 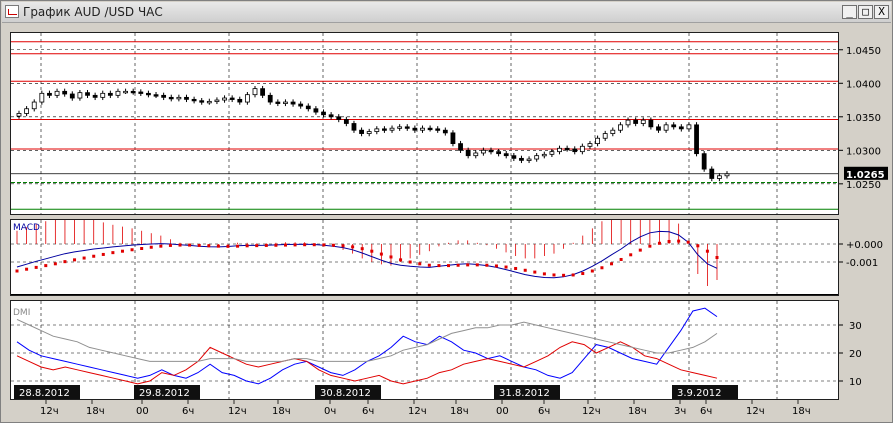 What do you see at coordinates (866, 173) in the screenshot?
I see `current-price-badge` at bounding box center [866, 173].